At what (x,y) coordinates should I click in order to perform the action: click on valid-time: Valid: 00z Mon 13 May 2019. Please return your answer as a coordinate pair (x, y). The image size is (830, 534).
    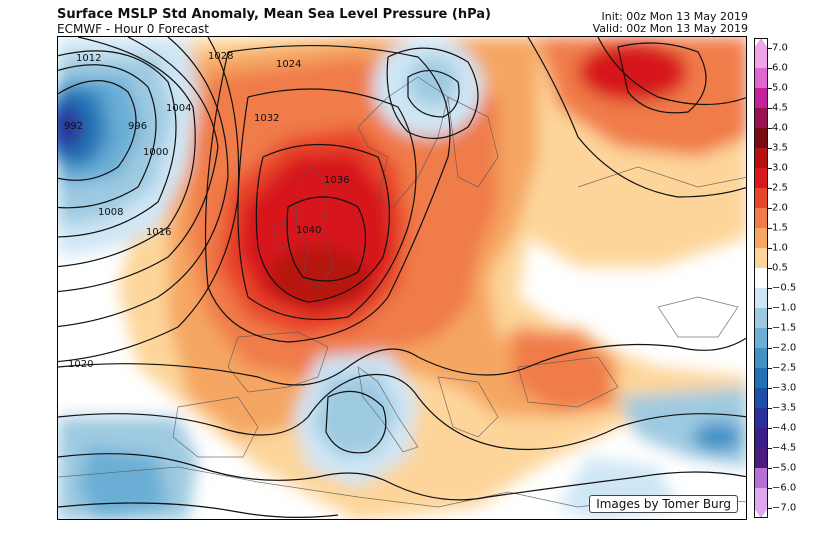
    Looking at the image, I should click on (670, 28).